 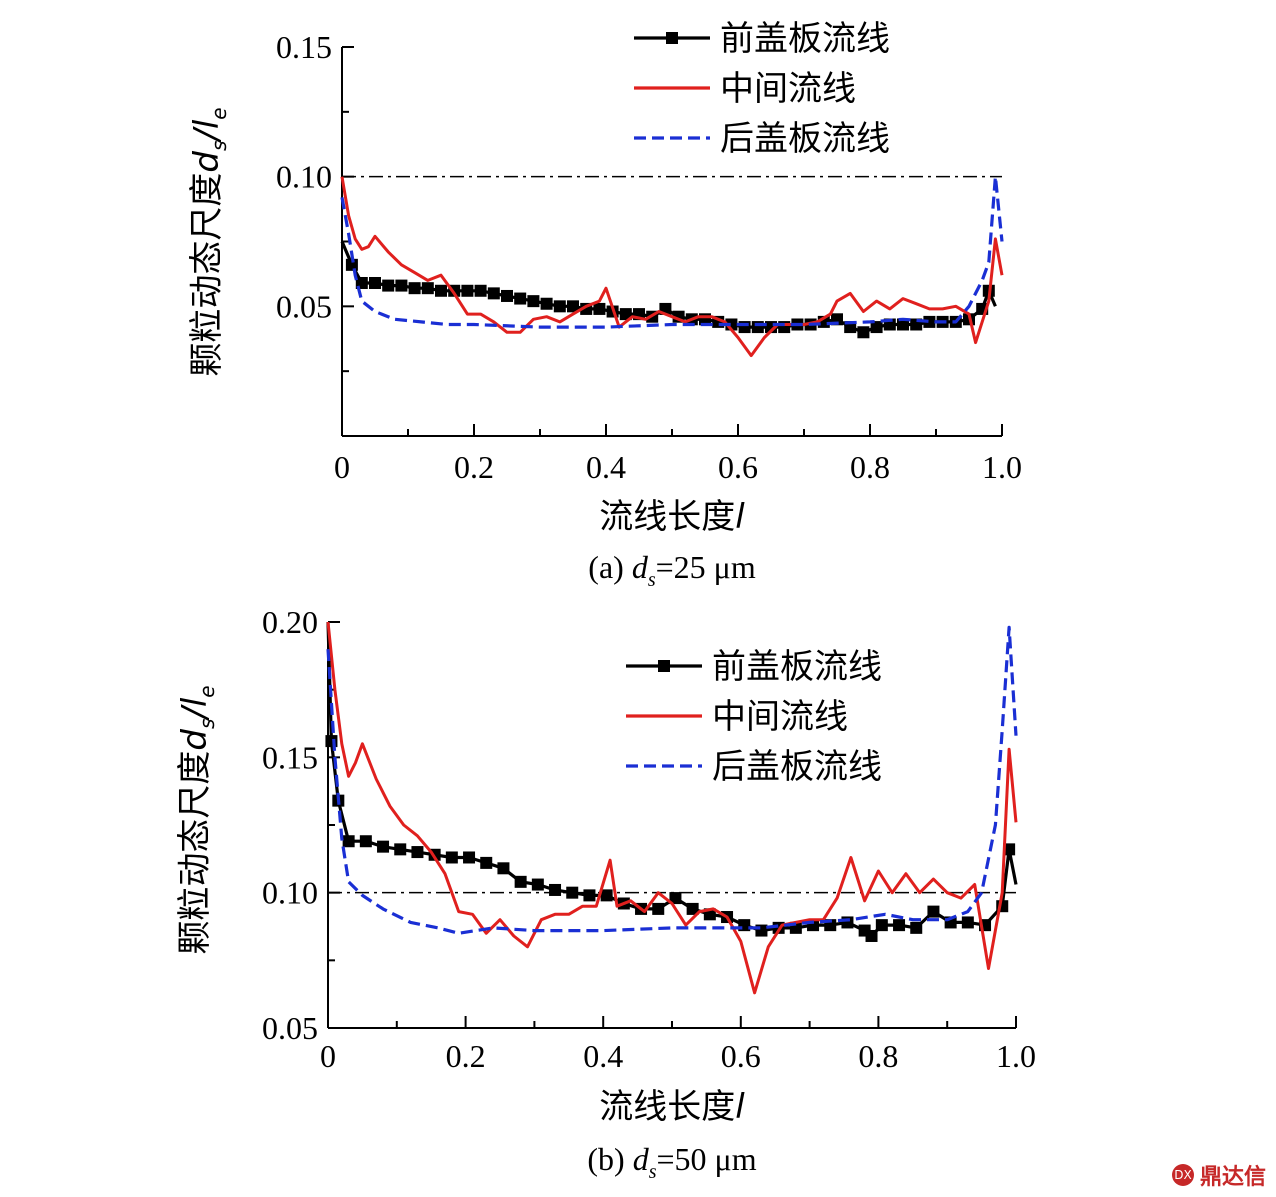 I want to click on panel-caption: (a) ds=25 μm, so click(x=672, y=570).